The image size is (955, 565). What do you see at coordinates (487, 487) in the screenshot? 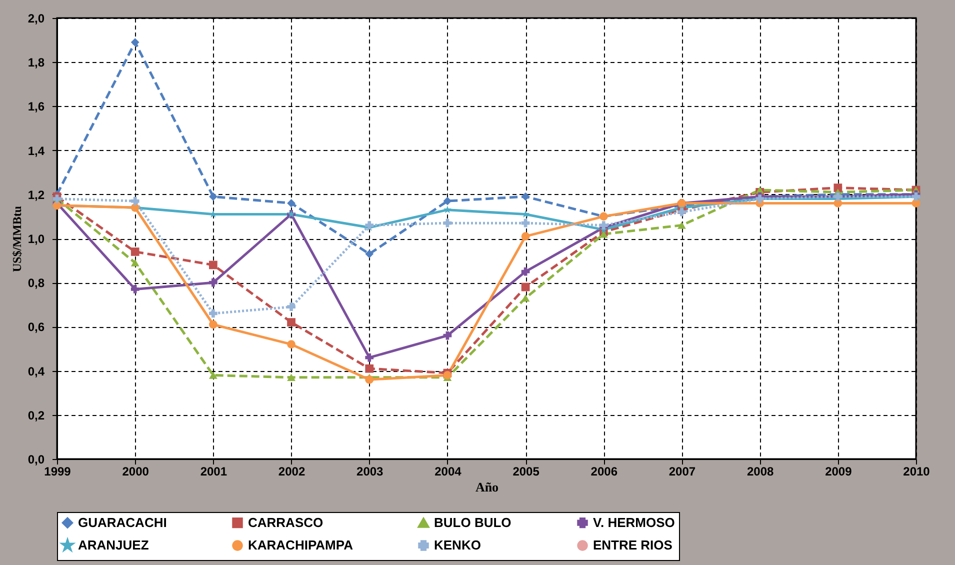
I see `x-axis-title: Año` at bounding box center [487, 487].